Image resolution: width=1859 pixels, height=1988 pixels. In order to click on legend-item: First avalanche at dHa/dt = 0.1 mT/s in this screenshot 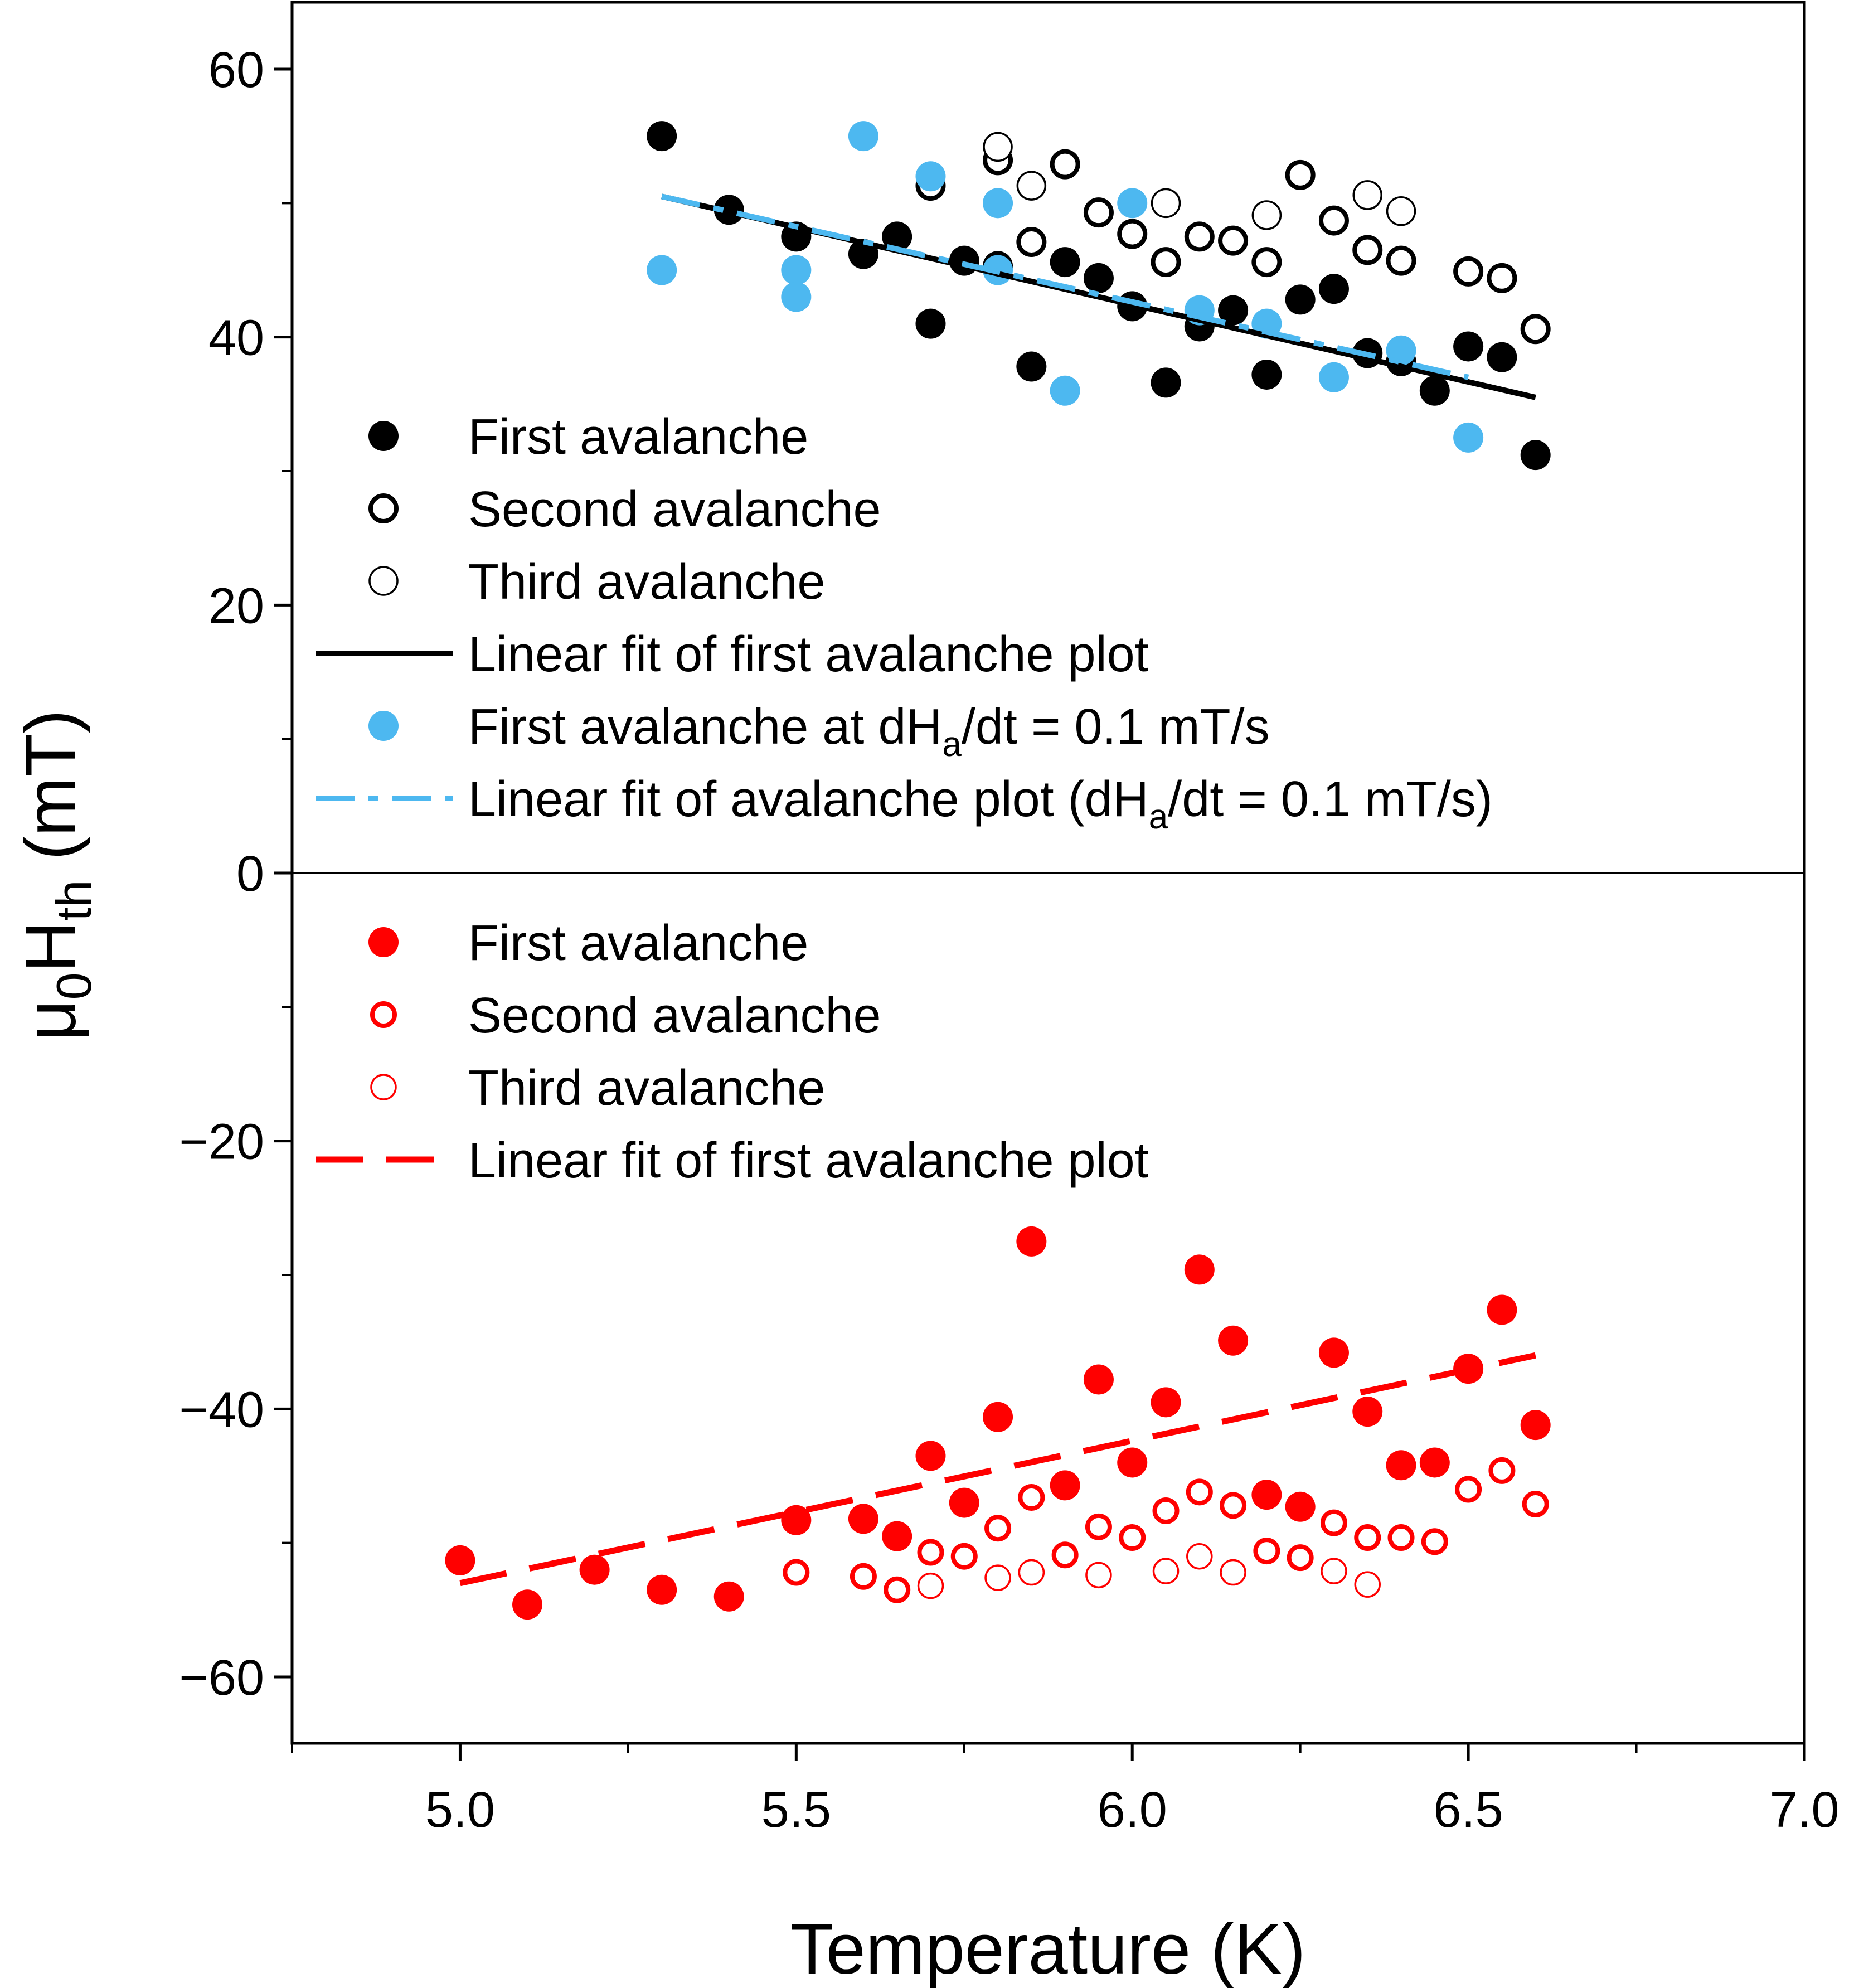, I will do `click(819, 731)`.